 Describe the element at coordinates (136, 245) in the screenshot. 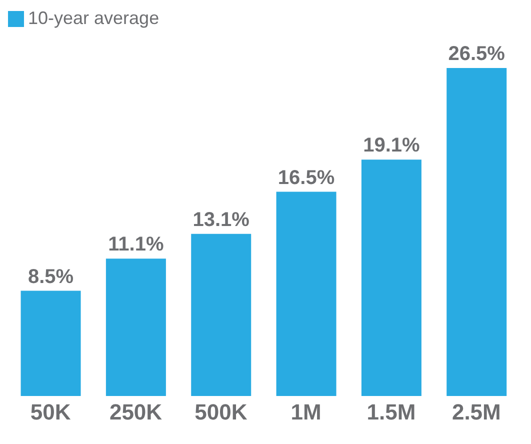

I see `data-label: 11.1%` at that location.